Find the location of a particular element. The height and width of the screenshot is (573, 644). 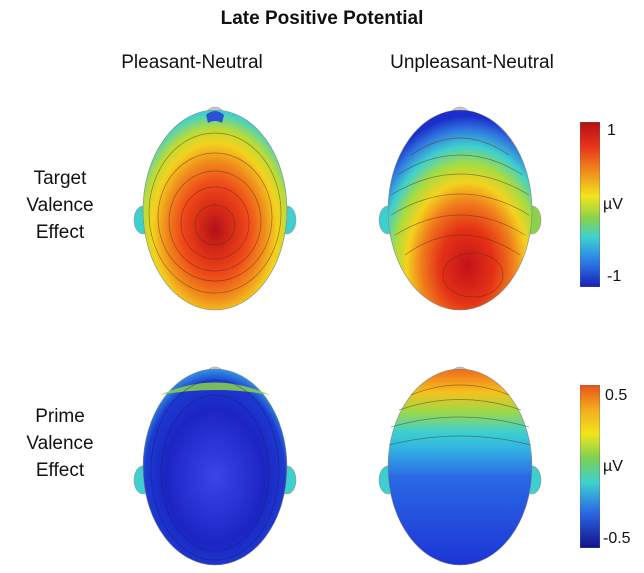

head-map-prime-pleasant-neutral is located at coordinates (215, 466).